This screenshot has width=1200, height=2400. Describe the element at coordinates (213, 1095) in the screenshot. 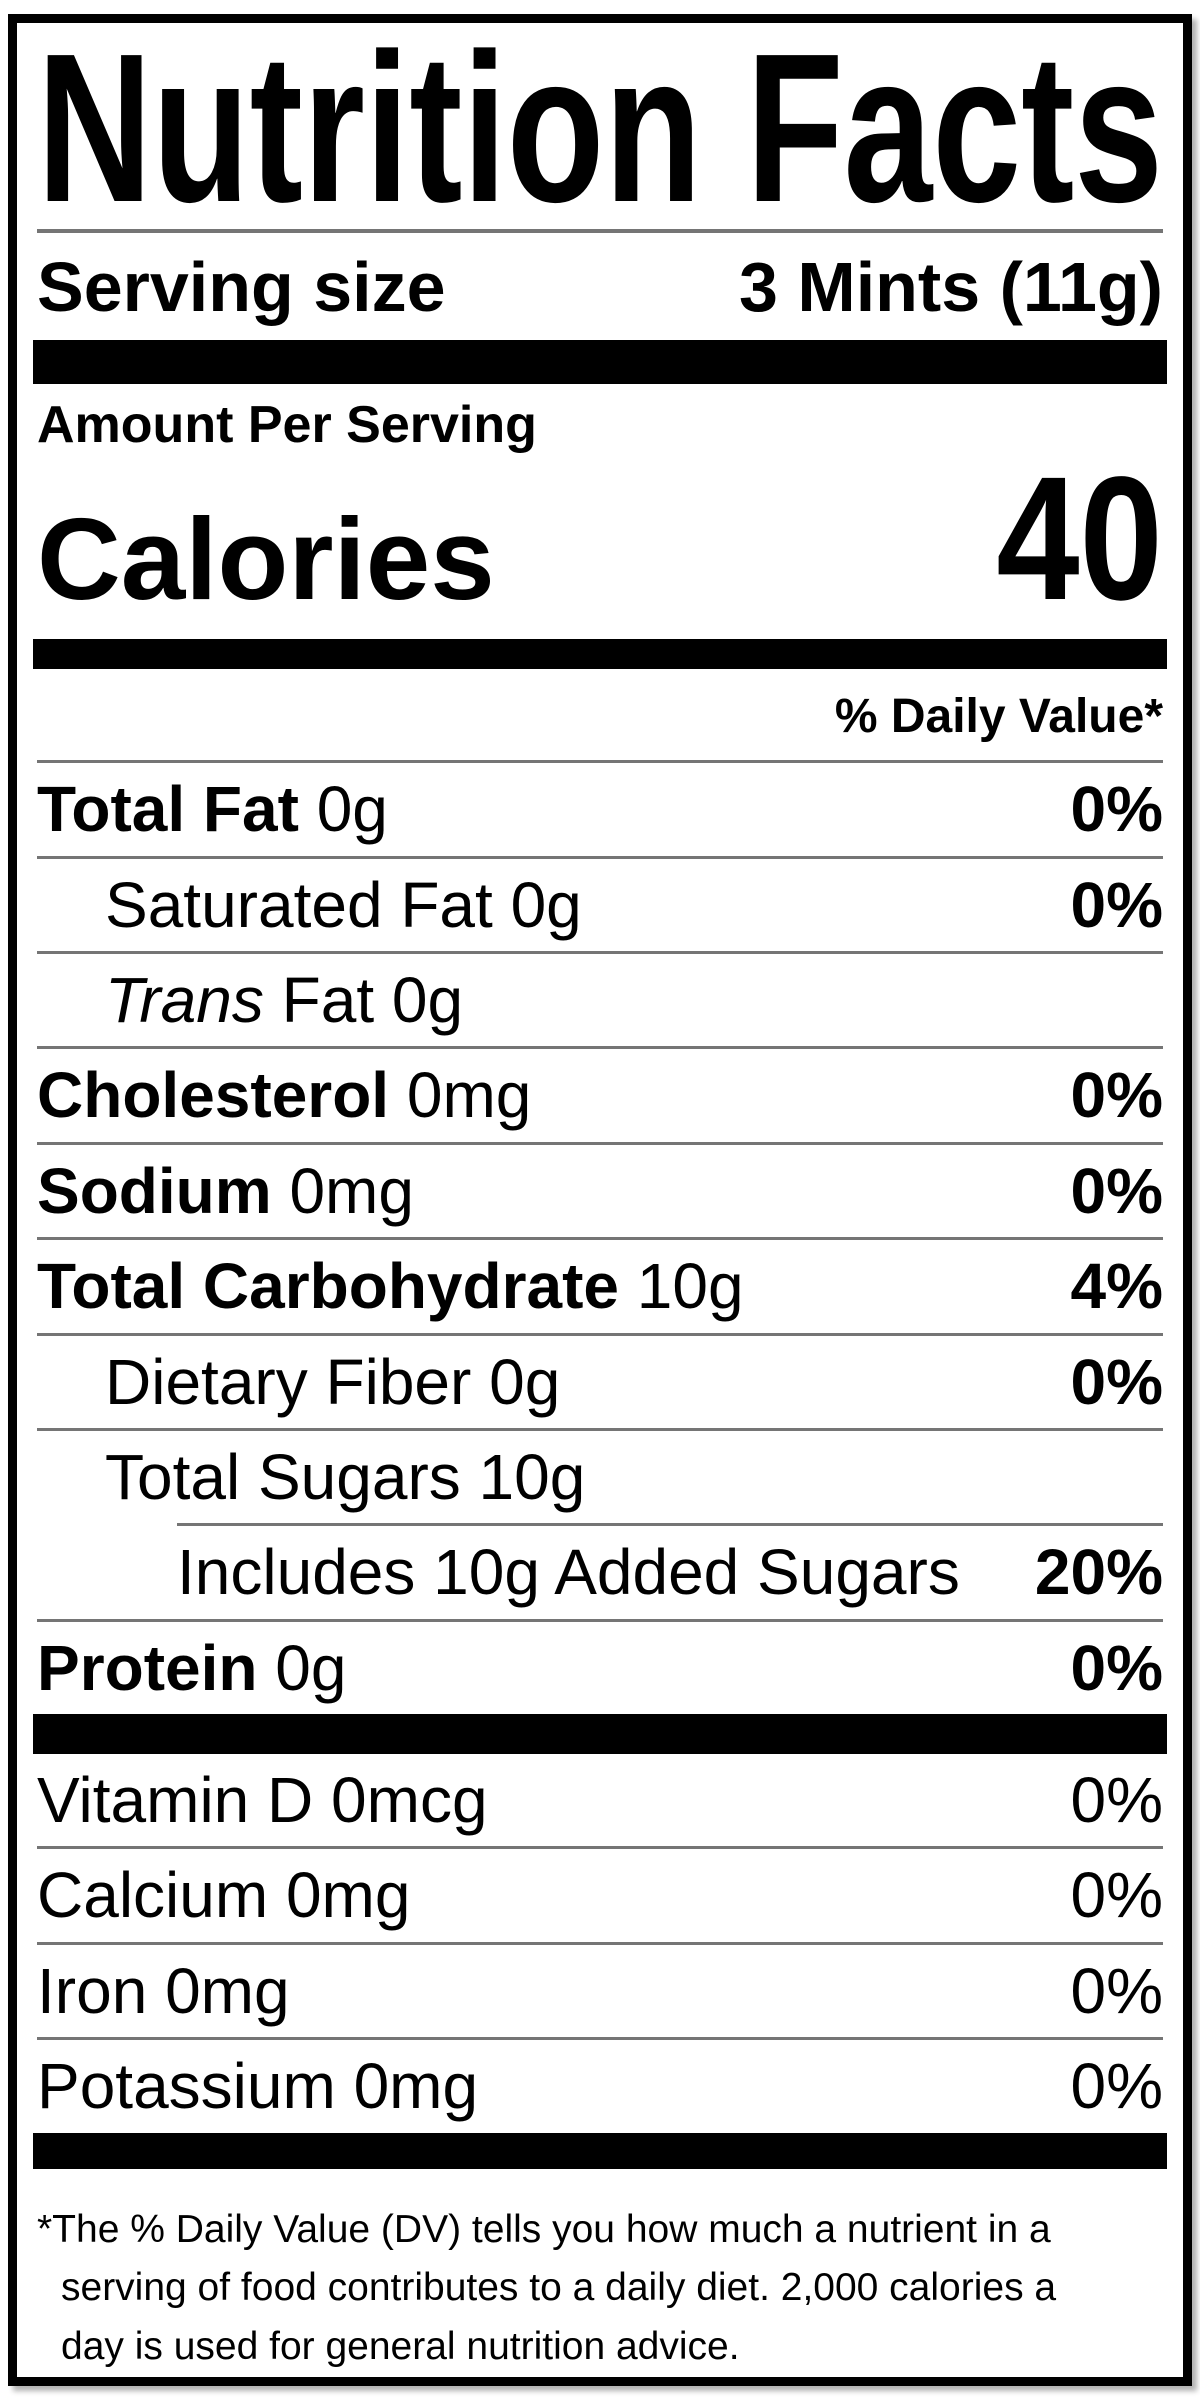

I see `nutrient-name-bold: Cholesterol` at that location.